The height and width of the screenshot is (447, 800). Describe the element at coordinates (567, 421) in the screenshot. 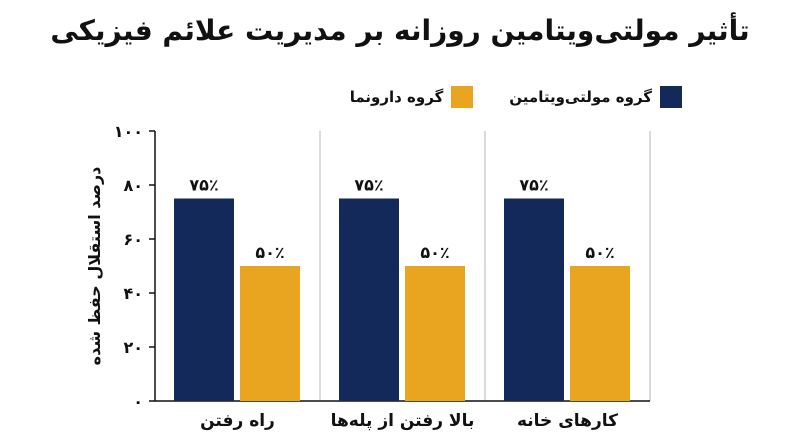

I see `x-tick-label: کارهای خانه` at that location.